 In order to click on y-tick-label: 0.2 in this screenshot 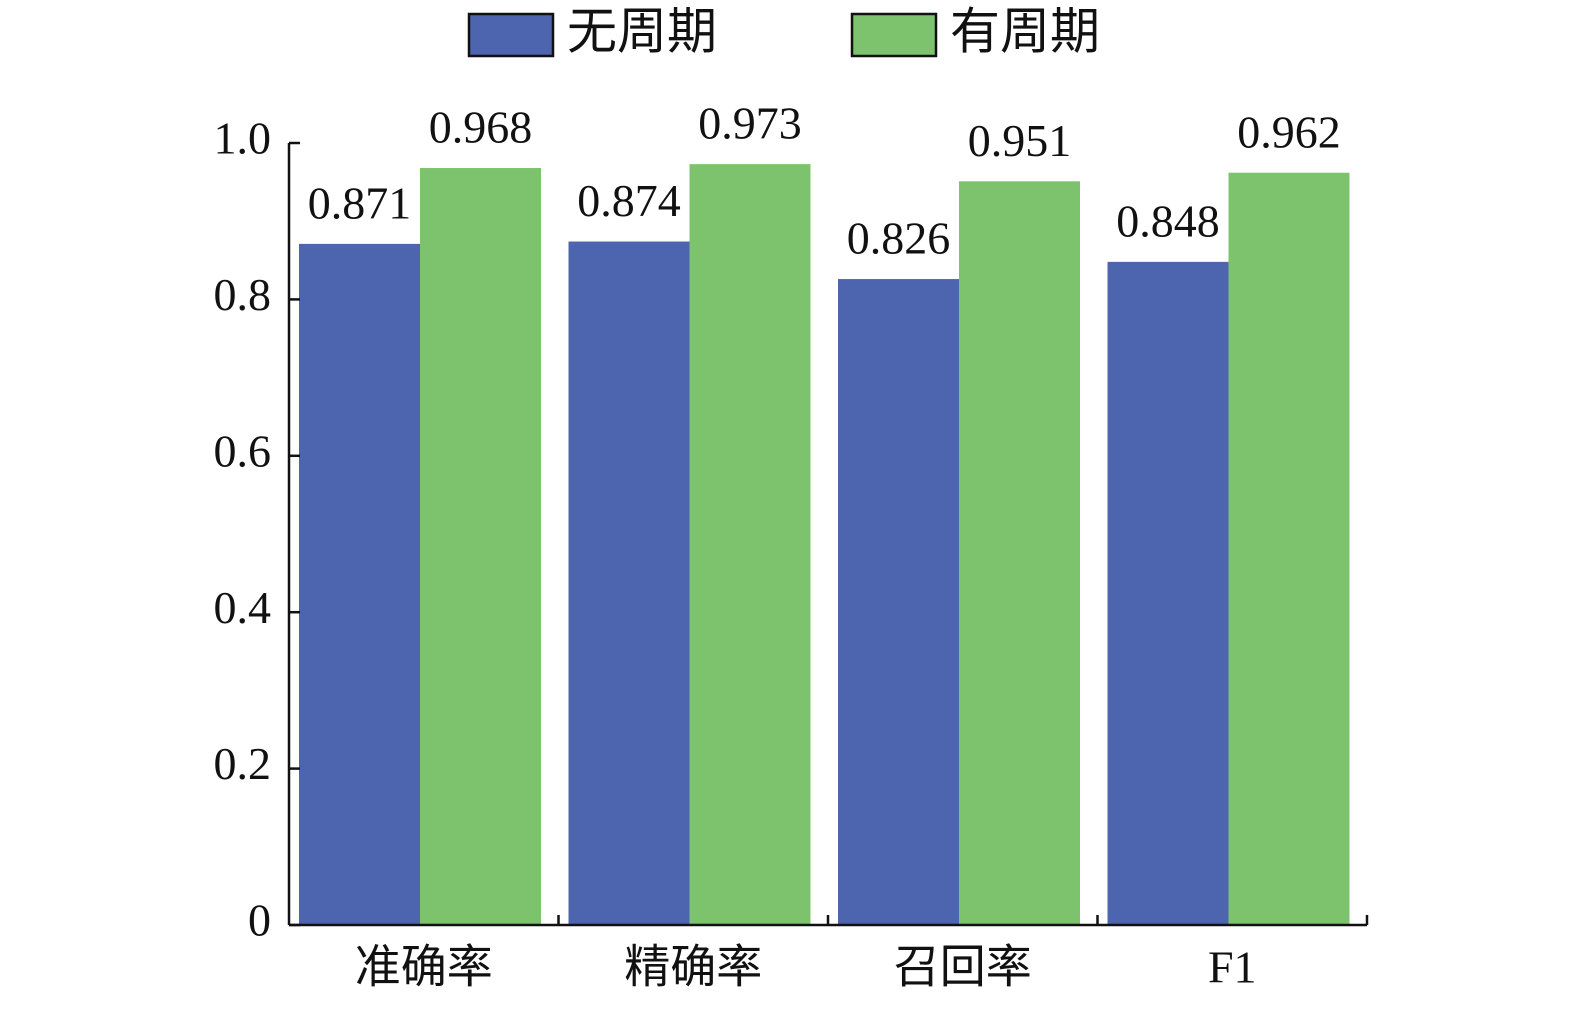, I will do `click(243, 763)`.